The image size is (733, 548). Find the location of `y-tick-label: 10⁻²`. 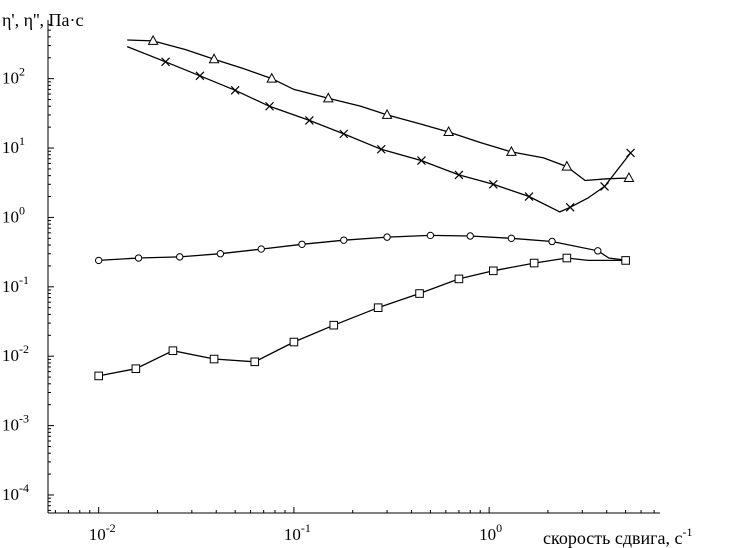

y-tick-label: 10⁻² is located at coordinates (15, 353).